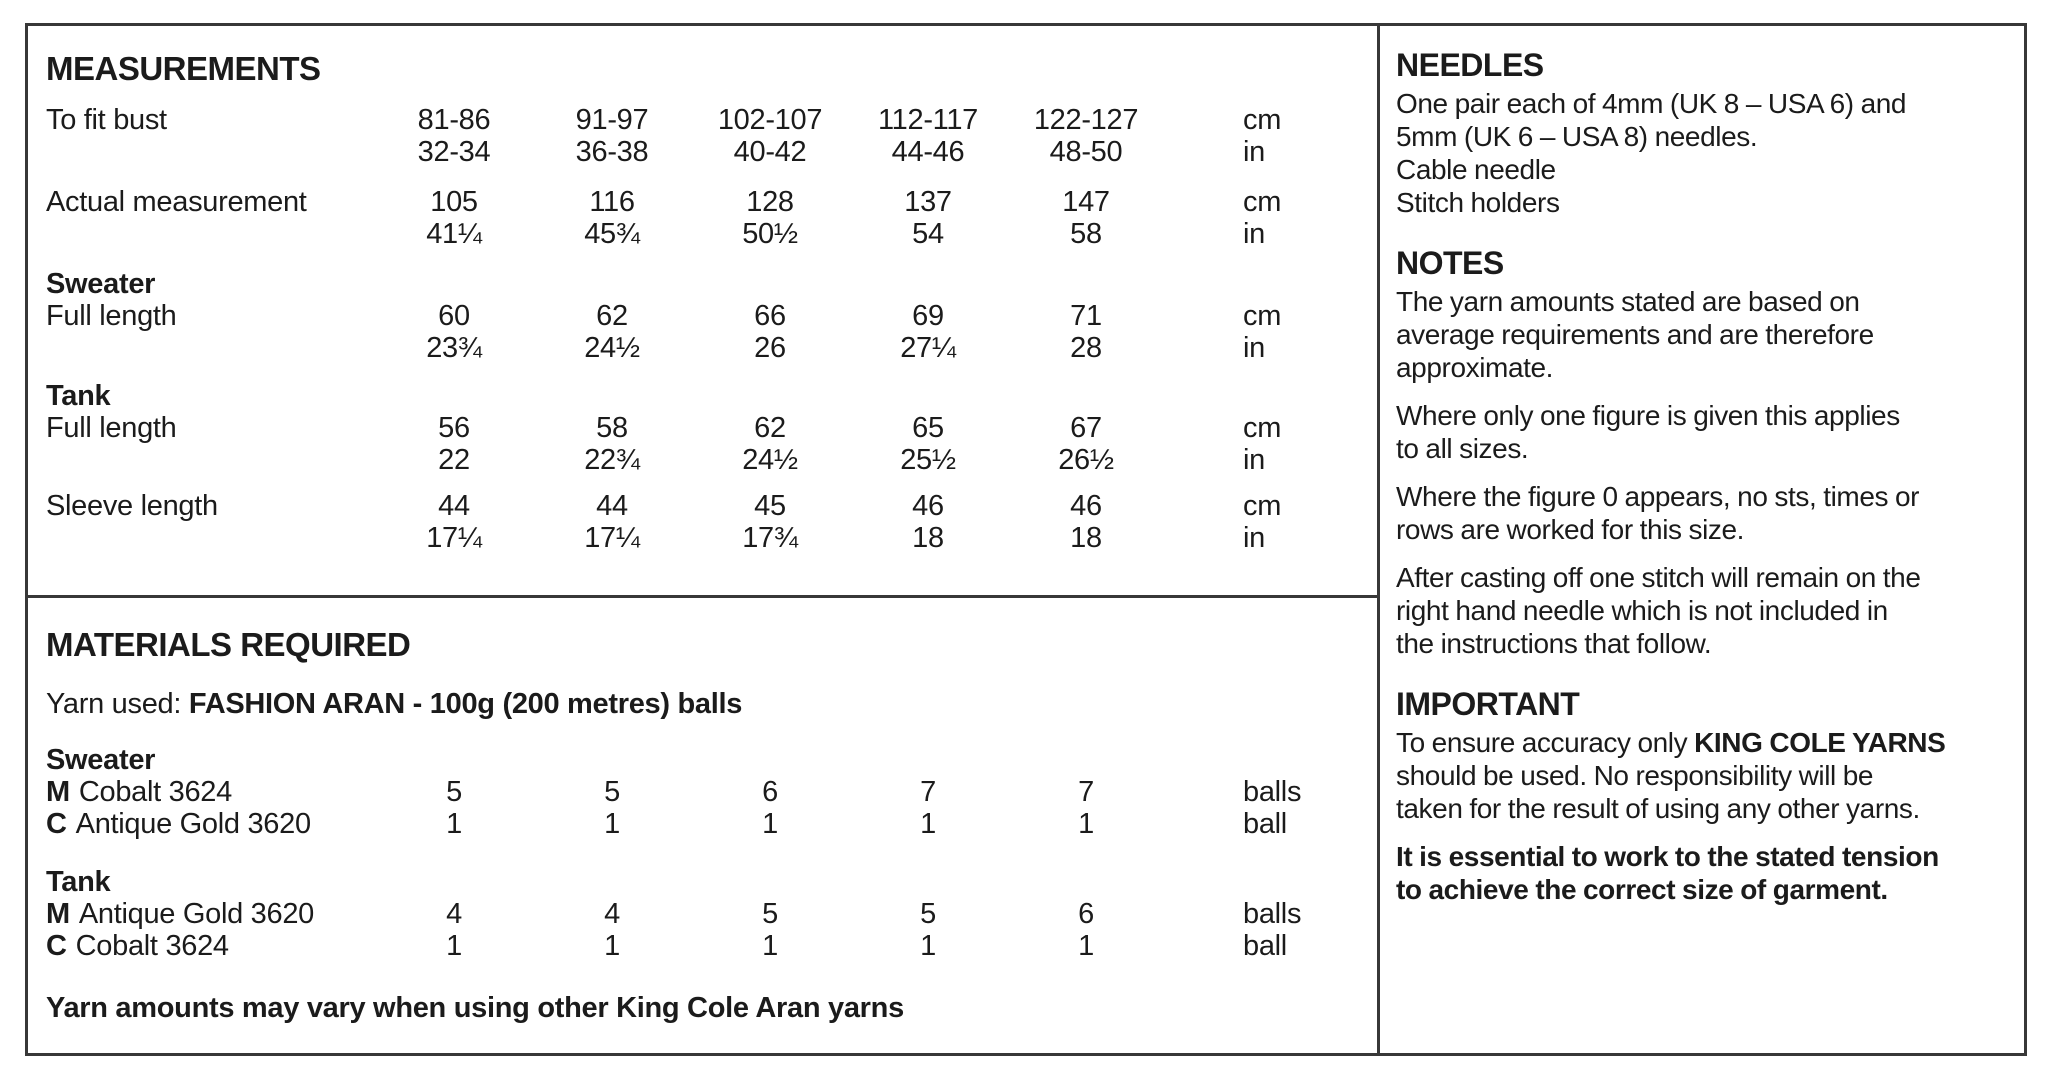 The height and width of the screenshot is (1084, 2048). Describe the element at coordinates (454, 914) in the screenshot. I see `value-cell: 4` at that location.